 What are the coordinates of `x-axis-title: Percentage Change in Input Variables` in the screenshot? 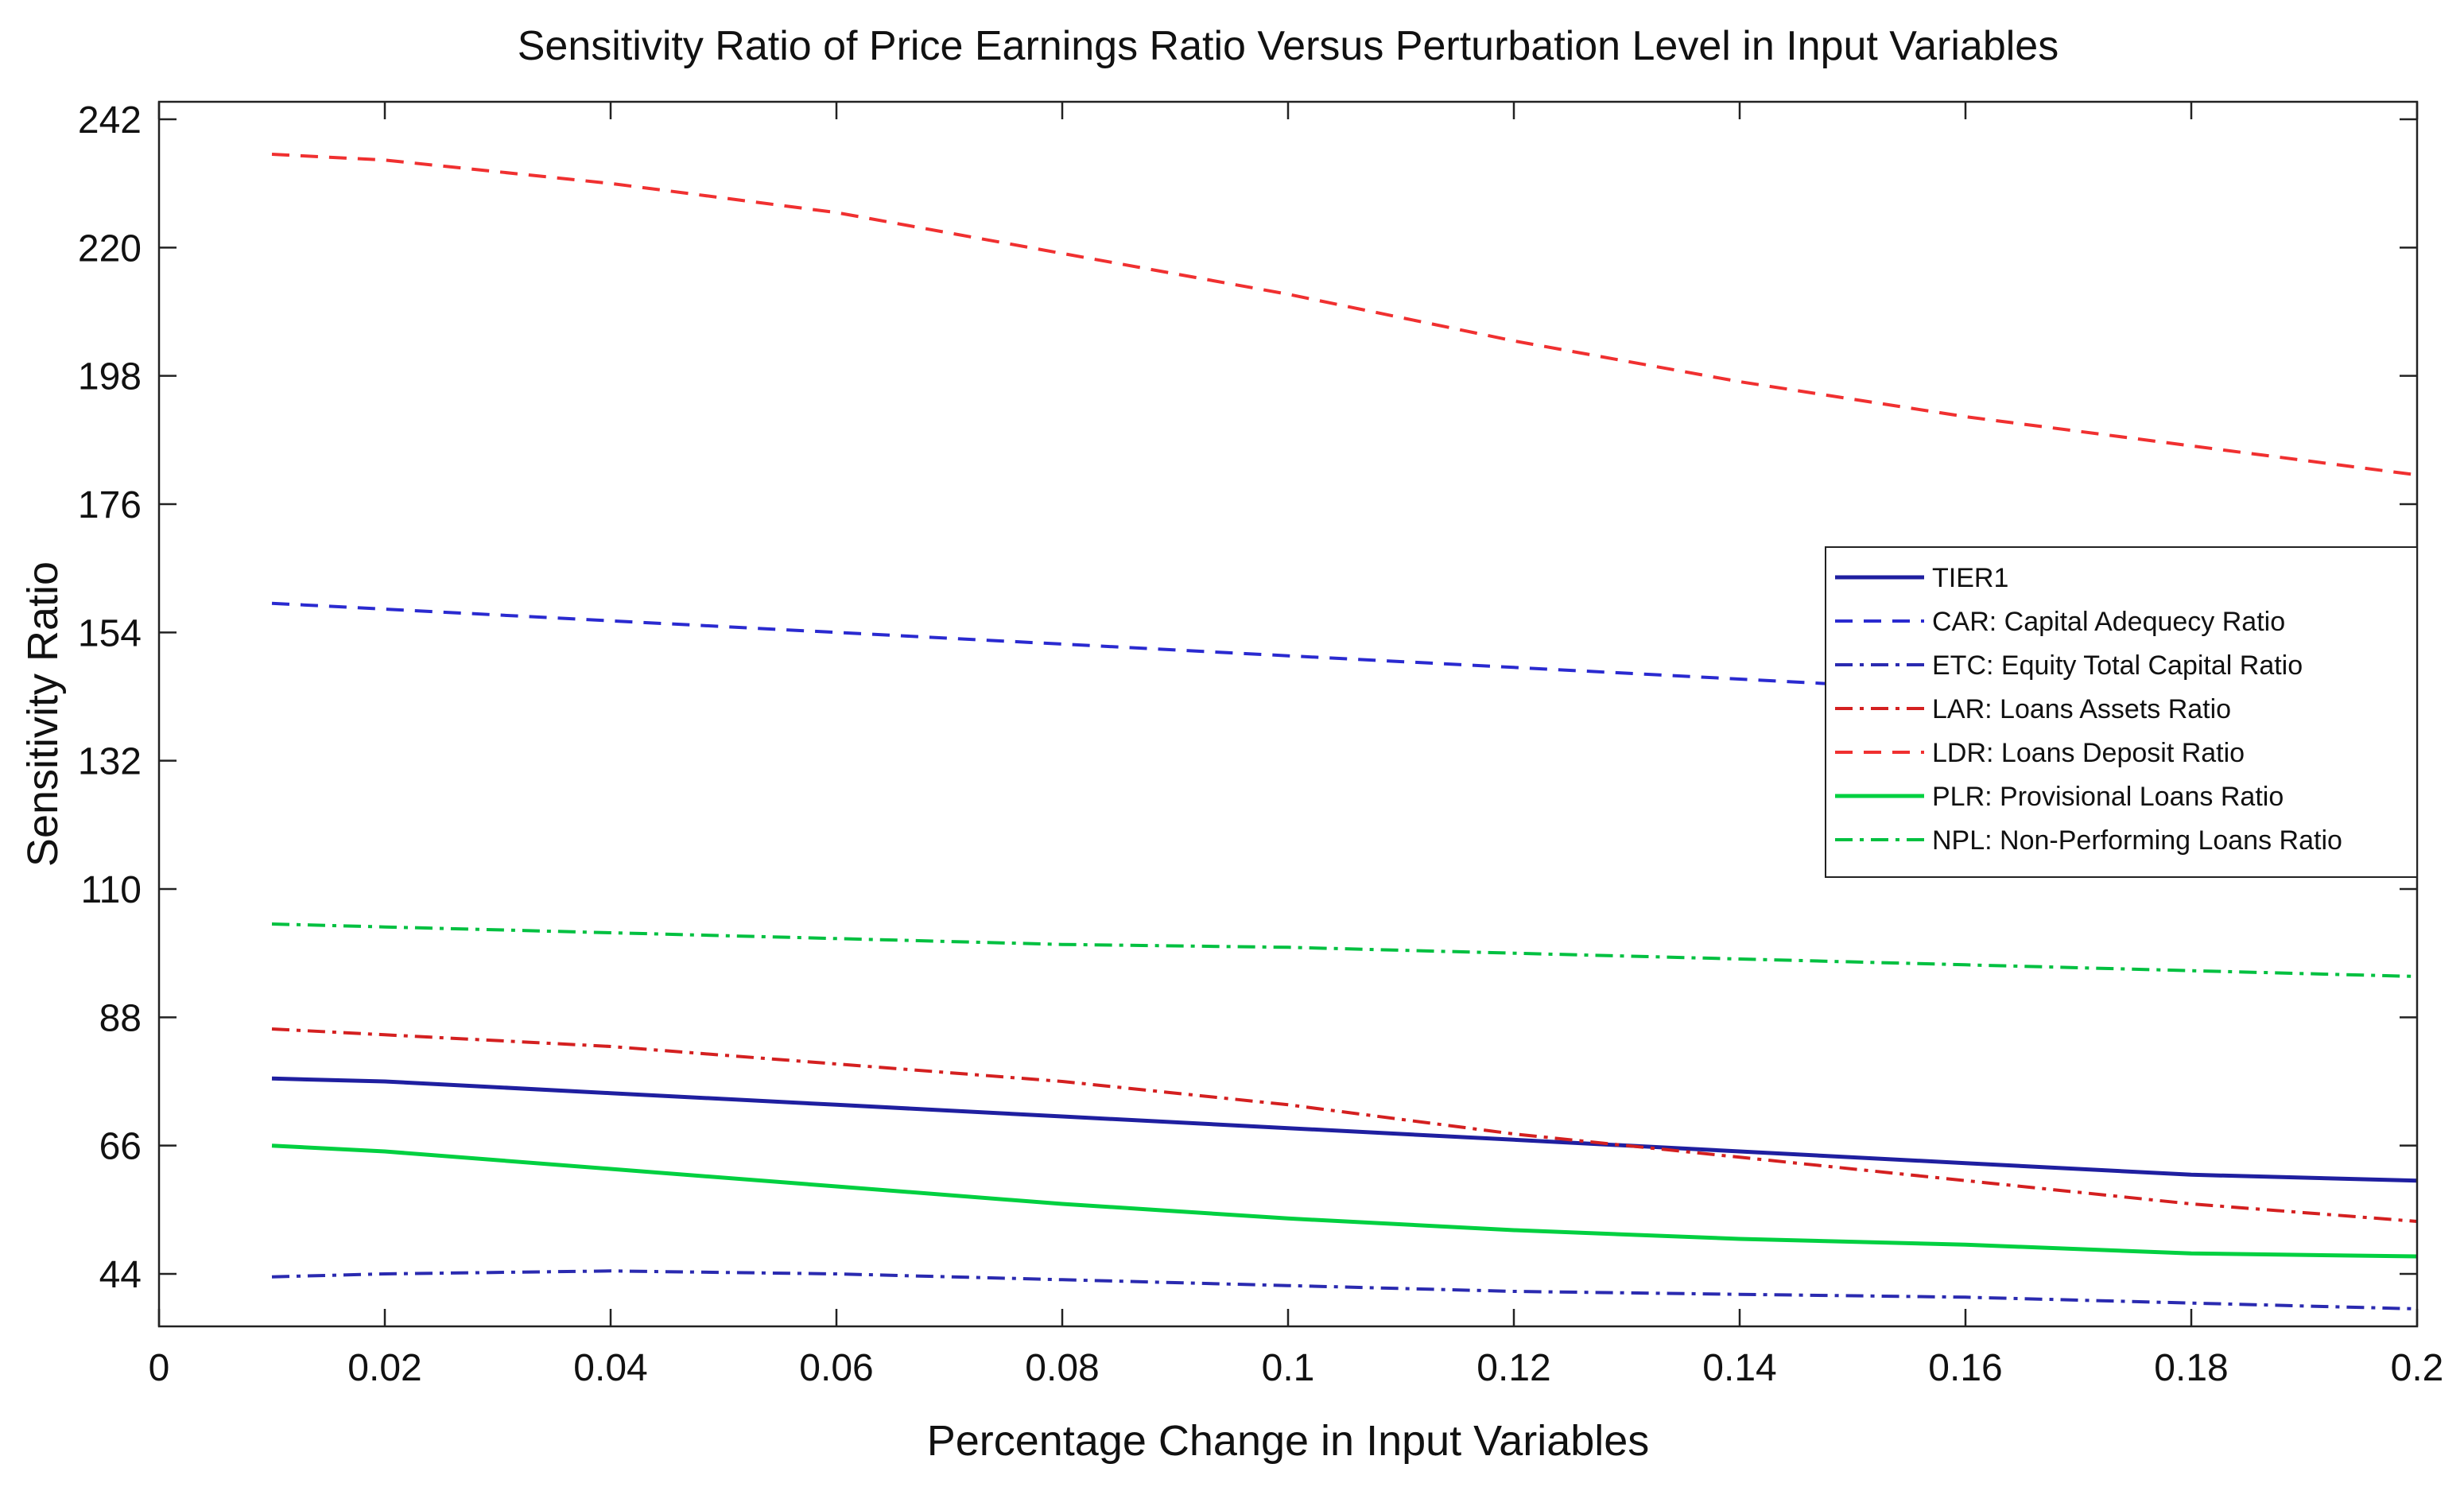 It's located at (1288, 1441).